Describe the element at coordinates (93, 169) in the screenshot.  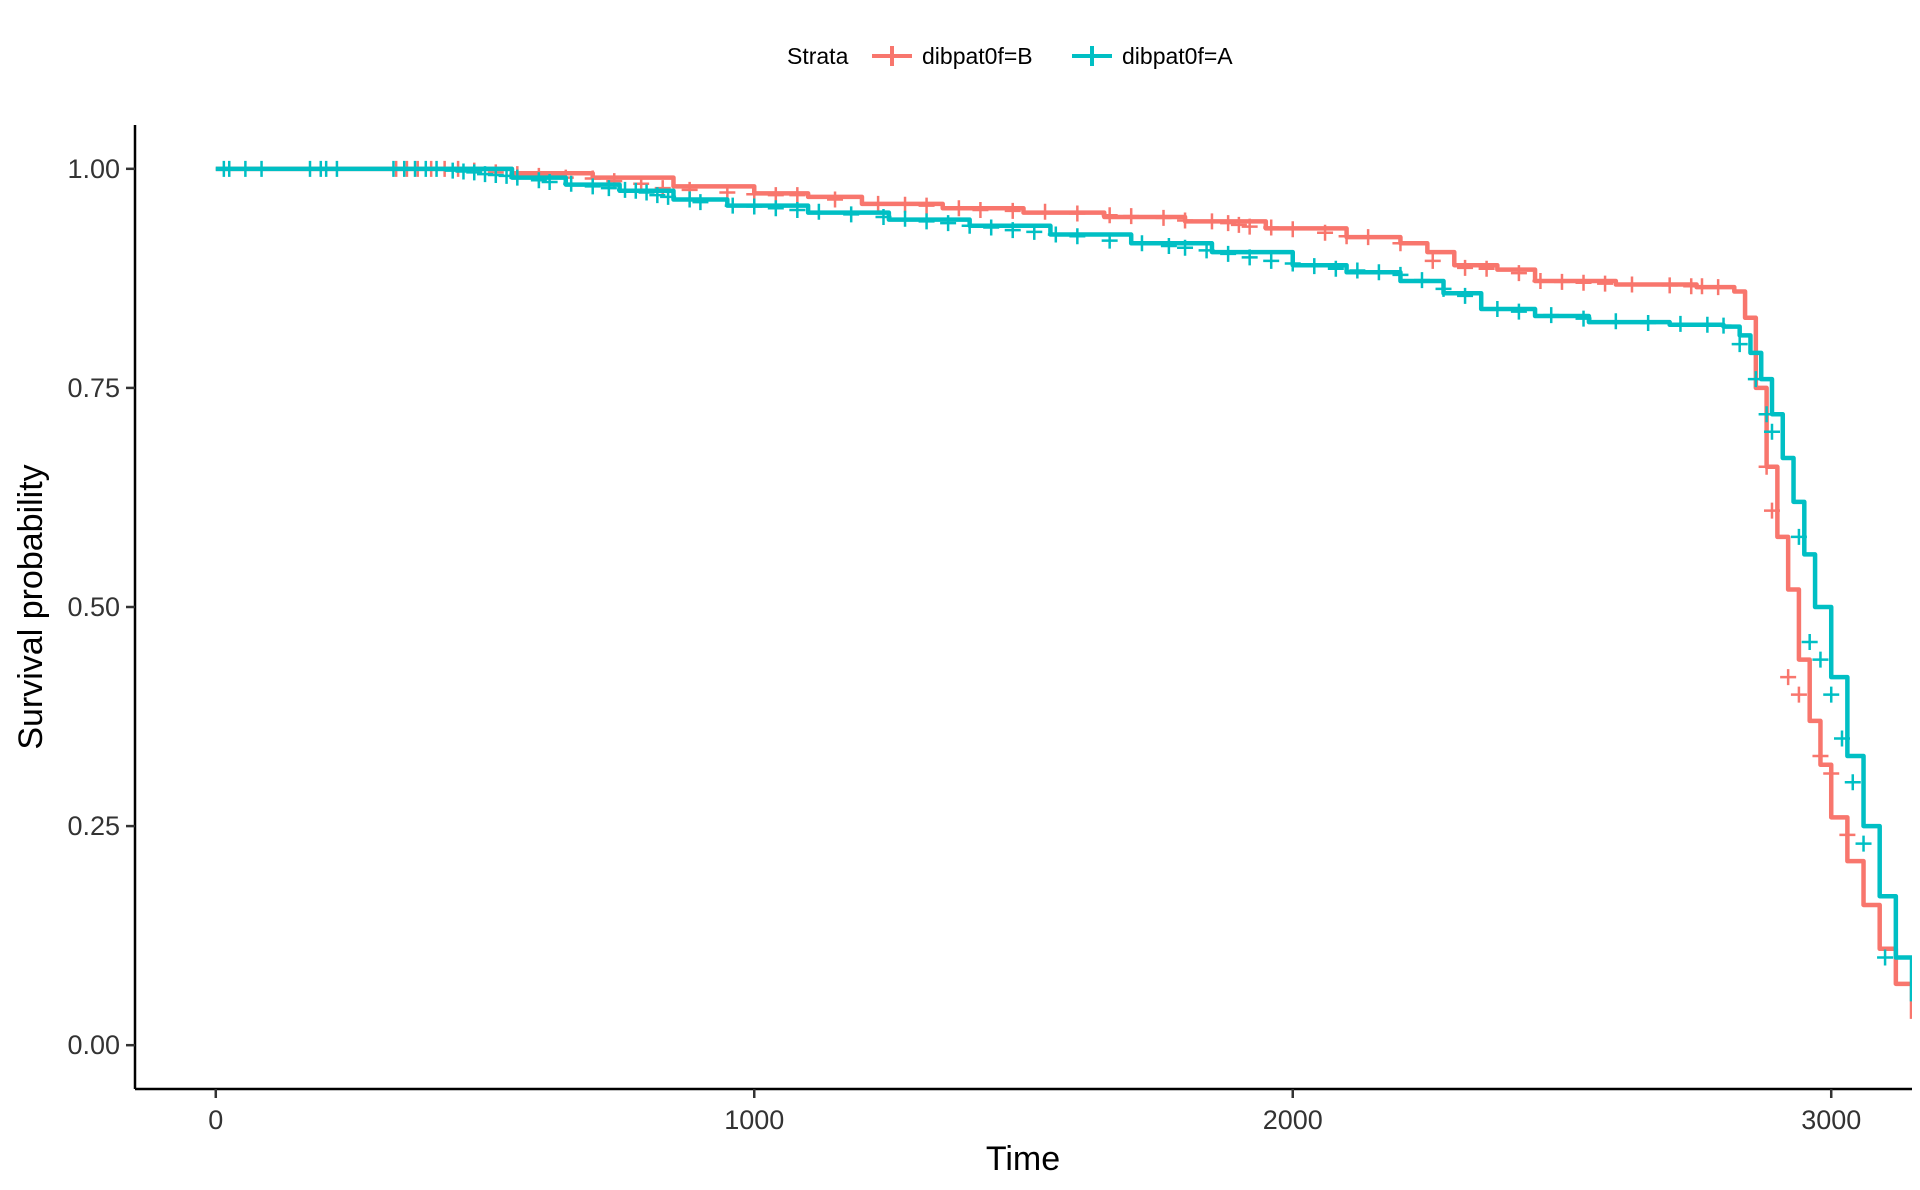
I see `y-tick-label: 1.00` at that location.